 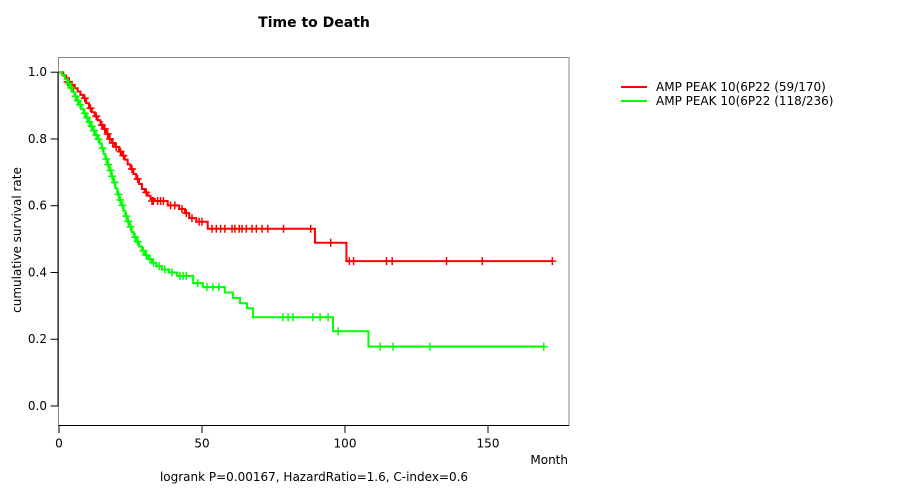 What do you see at coordinates (745, 101) in the screenshot?
I see `legend-label-green: AMP PEAK 10(6P22 (118/236)` at bounding box center [745, 101].